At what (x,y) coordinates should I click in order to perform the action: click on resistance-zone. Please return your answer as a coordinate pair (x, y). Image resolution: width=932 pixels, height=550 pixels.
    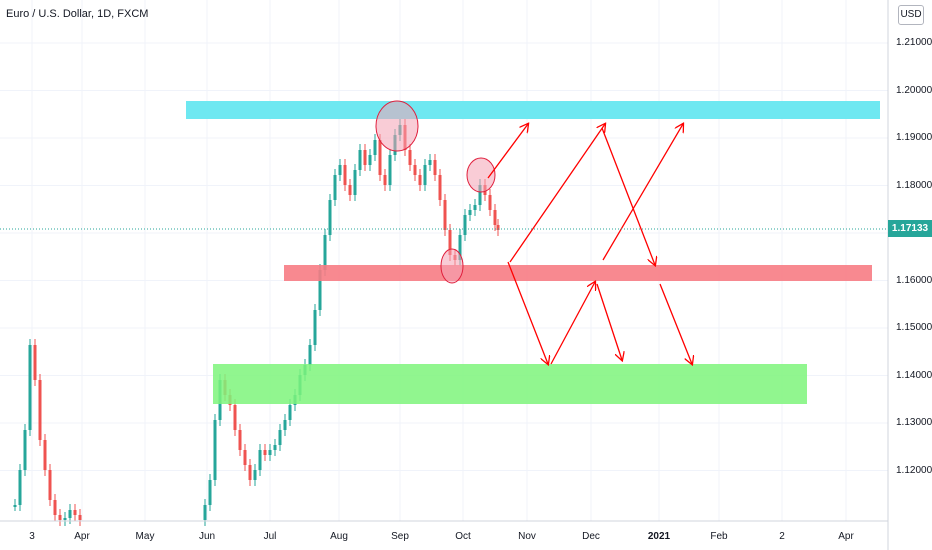
    Looking at the image, I should click on (533, 110).